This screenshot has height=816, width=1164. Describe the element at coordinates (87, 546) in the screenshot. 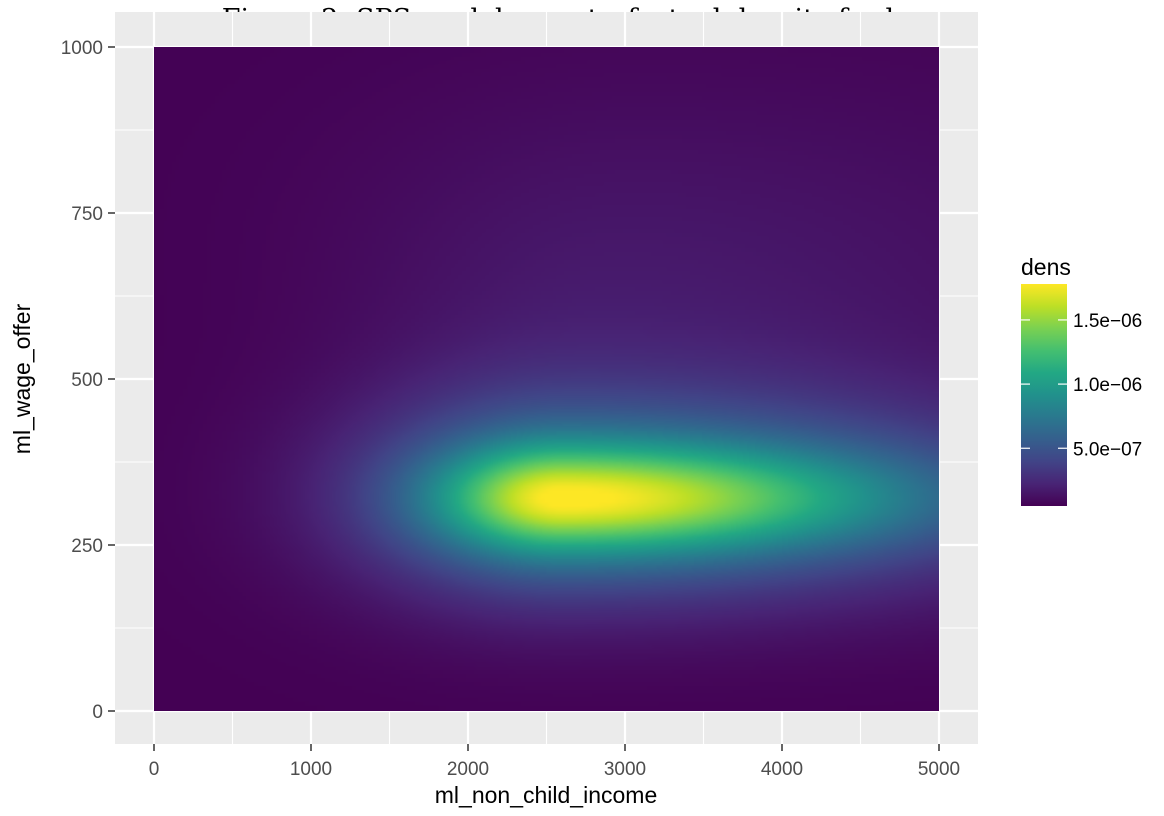

I see `y-tick-label: 250` at that location.